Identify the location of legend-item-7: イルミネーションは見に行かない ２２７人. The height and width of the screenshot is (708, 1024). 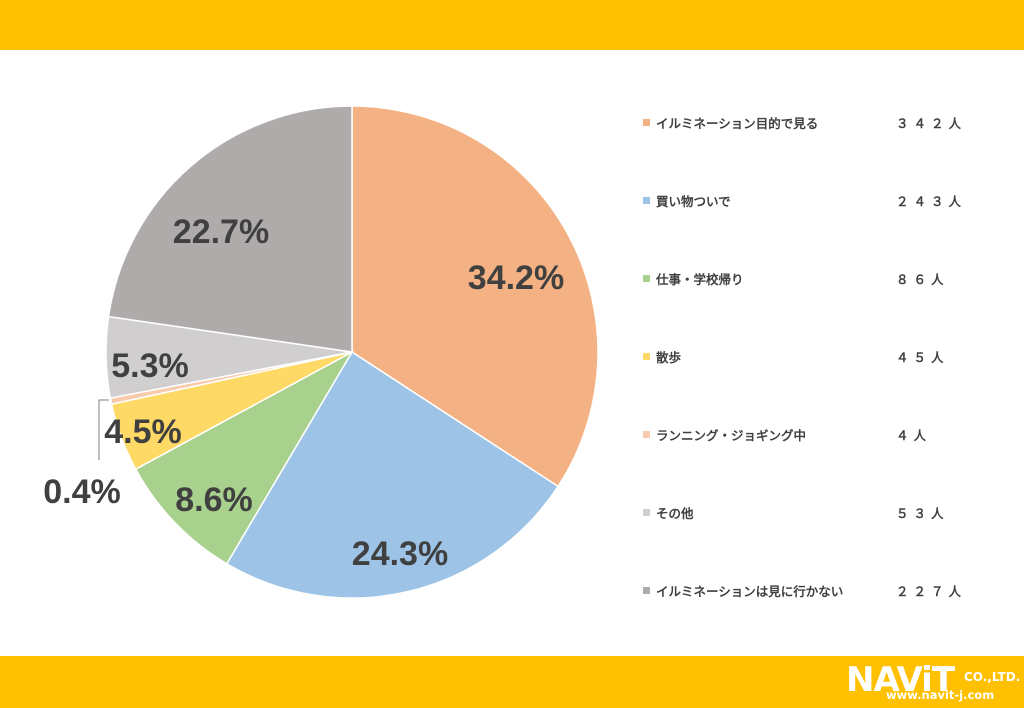
(804, 590).